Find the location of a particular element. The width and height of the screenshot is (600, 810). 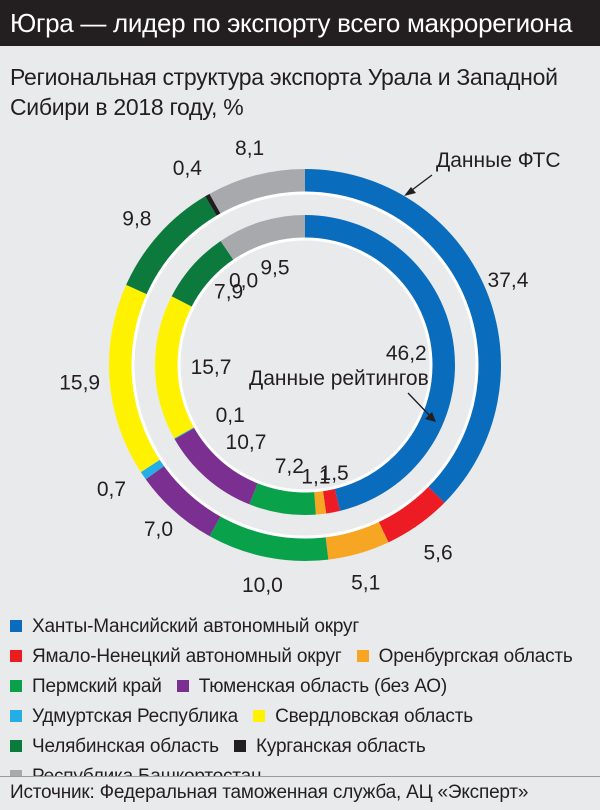

inner-value-label-sverdlovsk: 15,7 is located at coordinates (211, 367).